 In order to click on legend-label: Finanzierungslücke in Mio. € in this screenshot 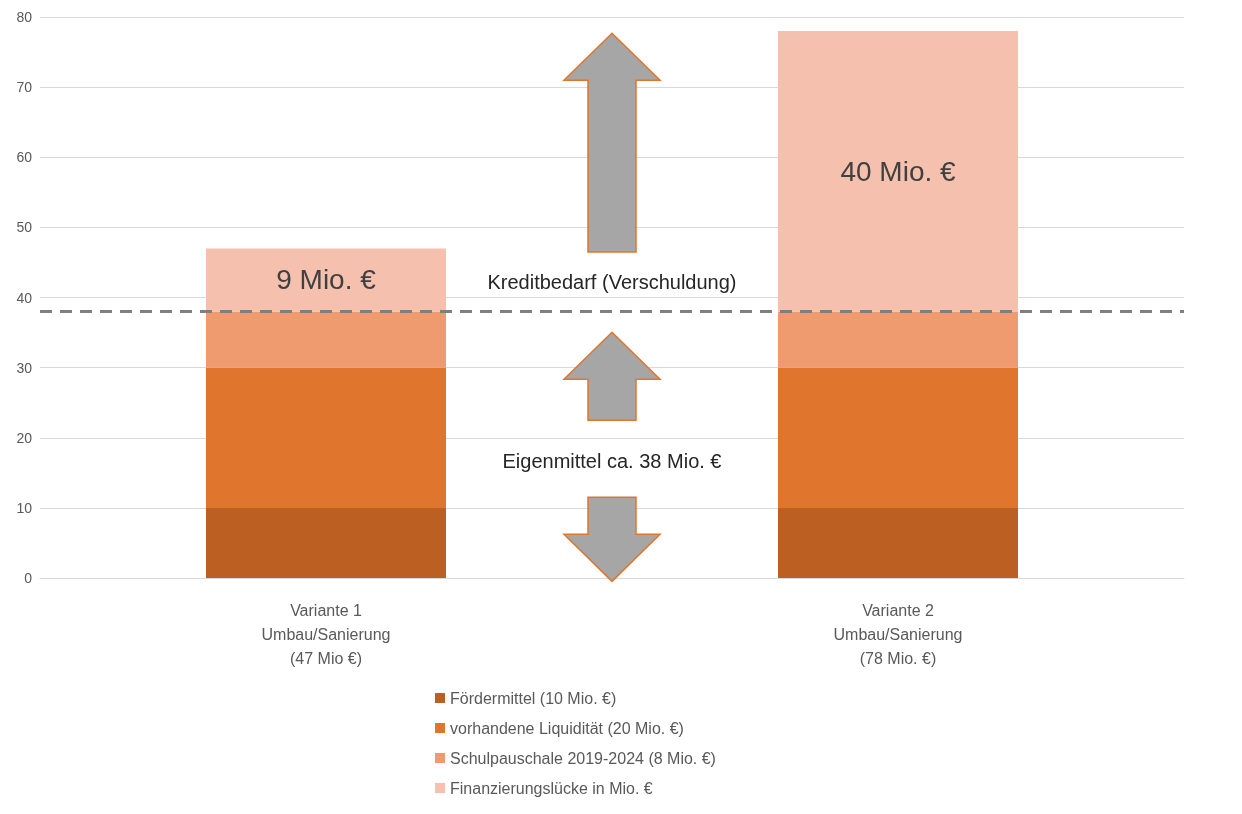, I will do `click(551, 788)`.